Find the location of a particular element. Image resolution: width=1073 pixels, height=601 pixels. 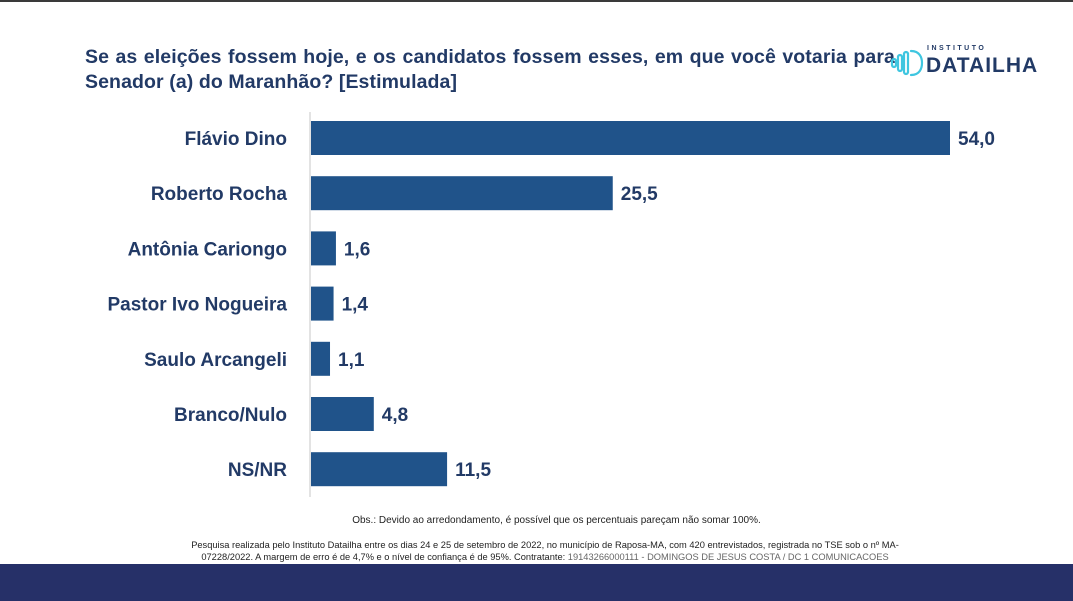

bar-row: NS/NR 11,5 is located at coordinates (359, 469).